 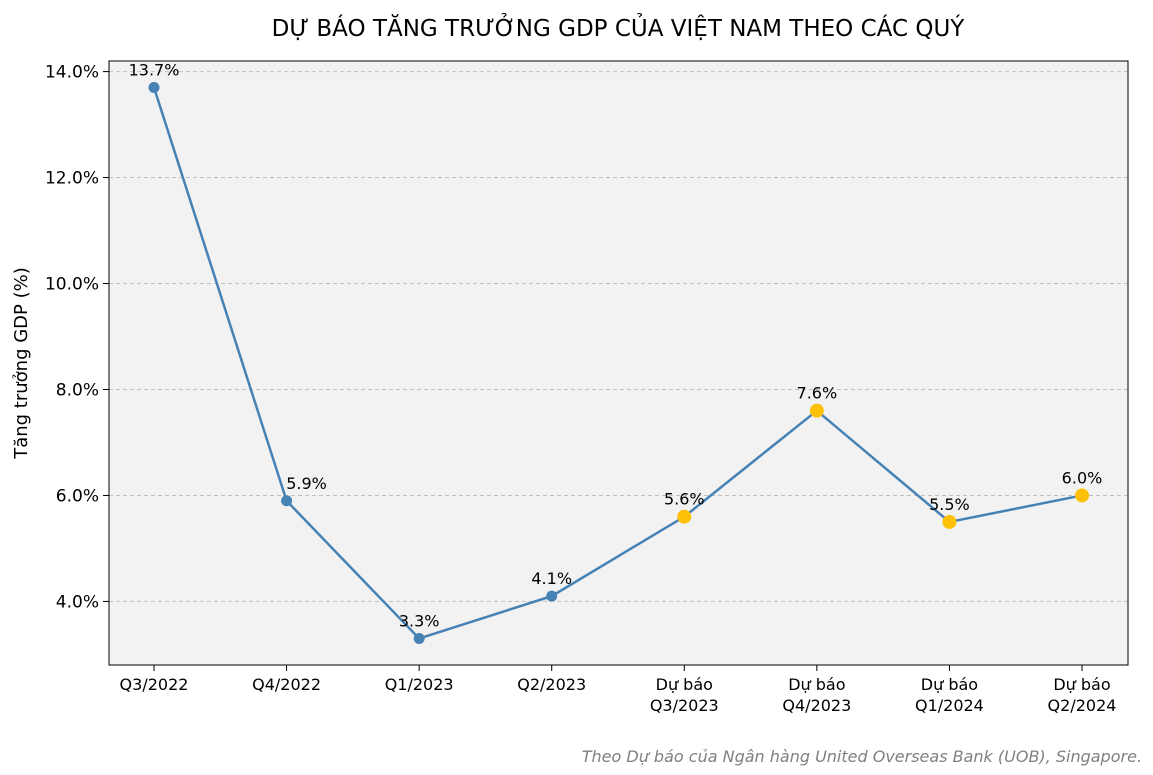 I want to click on y-tick-label: 10.0%, so click(x=72, y=285).